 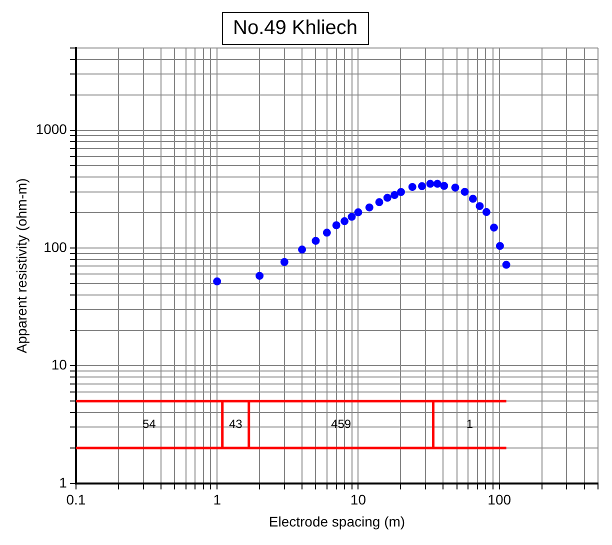 What do you see at coordinates (341, 423) in the screenshot?
I see `annotation: 459` at bounding box center [341, 423].